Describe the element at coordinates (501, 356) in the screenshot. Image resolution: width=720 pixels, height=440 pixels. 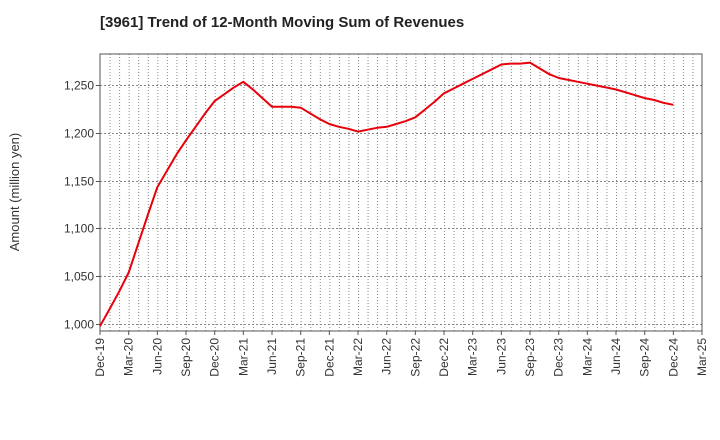
I see `x-tick-label: Jun-23` at that location.